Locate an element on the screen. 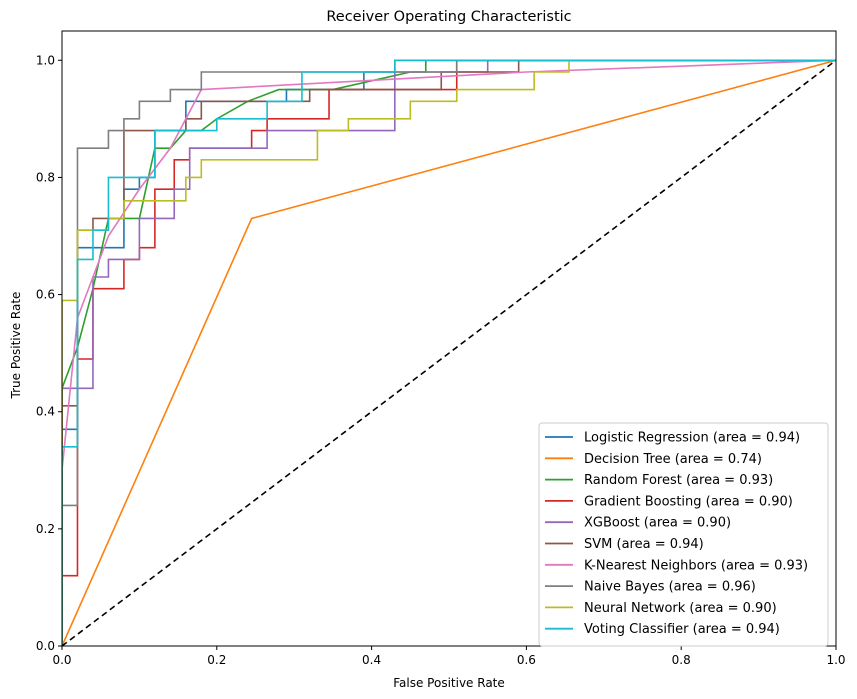  legend-label-5: XGBoost (area = 0.90) is located at coordinates (657, 523).